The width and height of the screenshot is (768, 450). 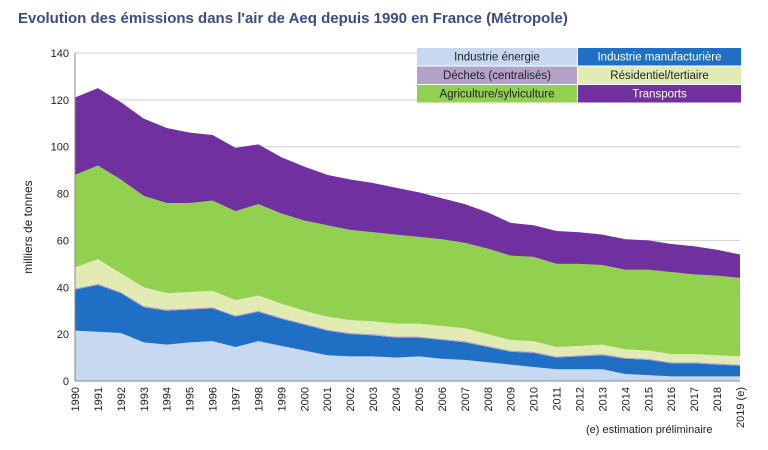 I want to click on legend-swatch-agriculture-sylviculture, so click(x=497, y=94).